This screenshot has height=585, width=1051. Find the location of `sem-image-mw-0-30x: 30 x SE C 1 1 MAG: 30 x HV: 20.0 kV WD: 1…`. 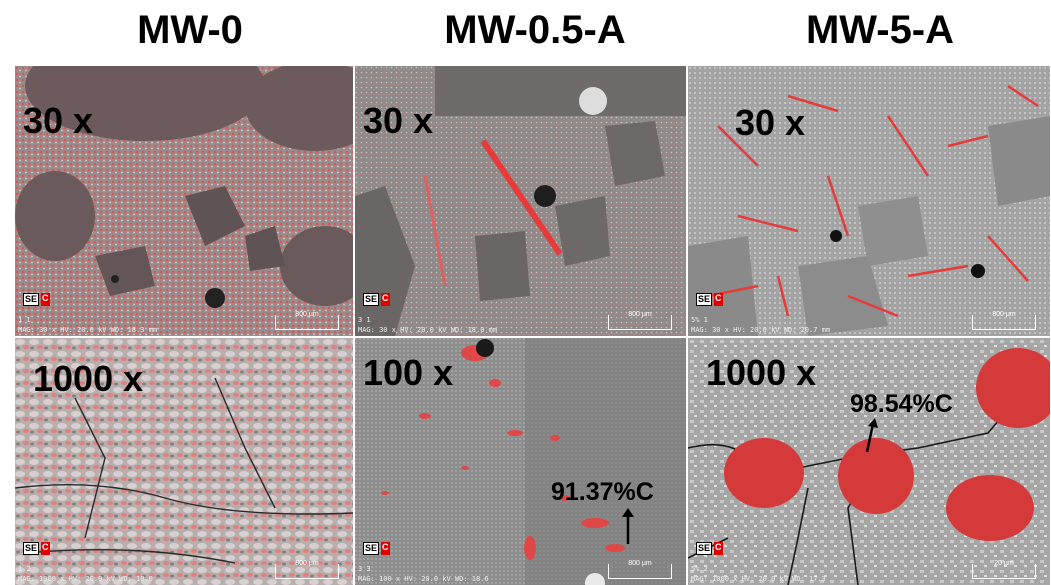

sem-image-mw-0-30x: 30 x SE C 1 1 MAG: 30 x HV: 20.0 kV WD: 1… is located at coordinates (184, 201).